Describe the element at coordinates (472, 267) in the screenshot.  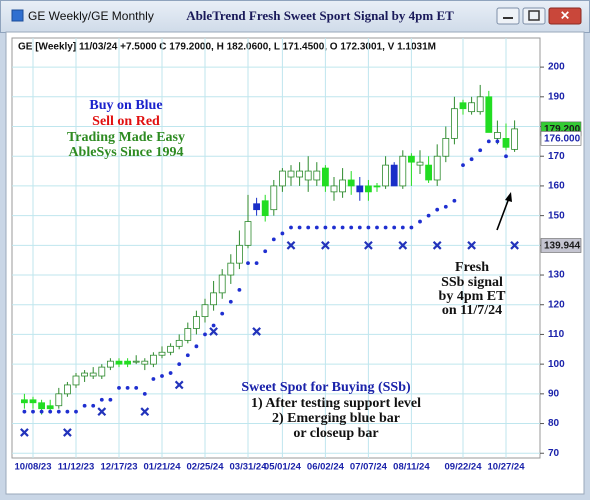
I see `annotation: Fresh` at that location.